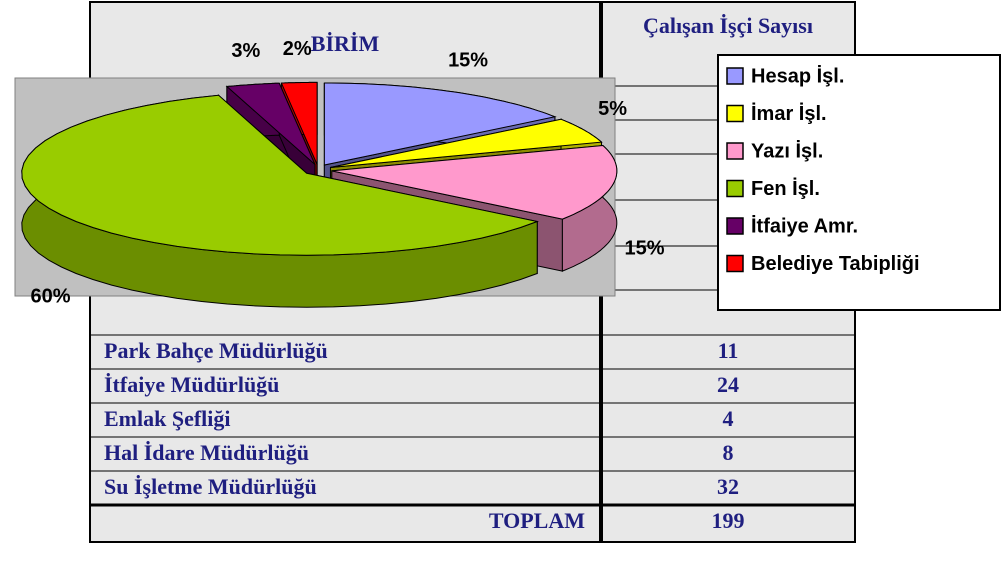 This screenshot has width=1002, height=573. Describe the element at coordinates (728, 350) in the screenshot. I see `cell: 11` at that location.